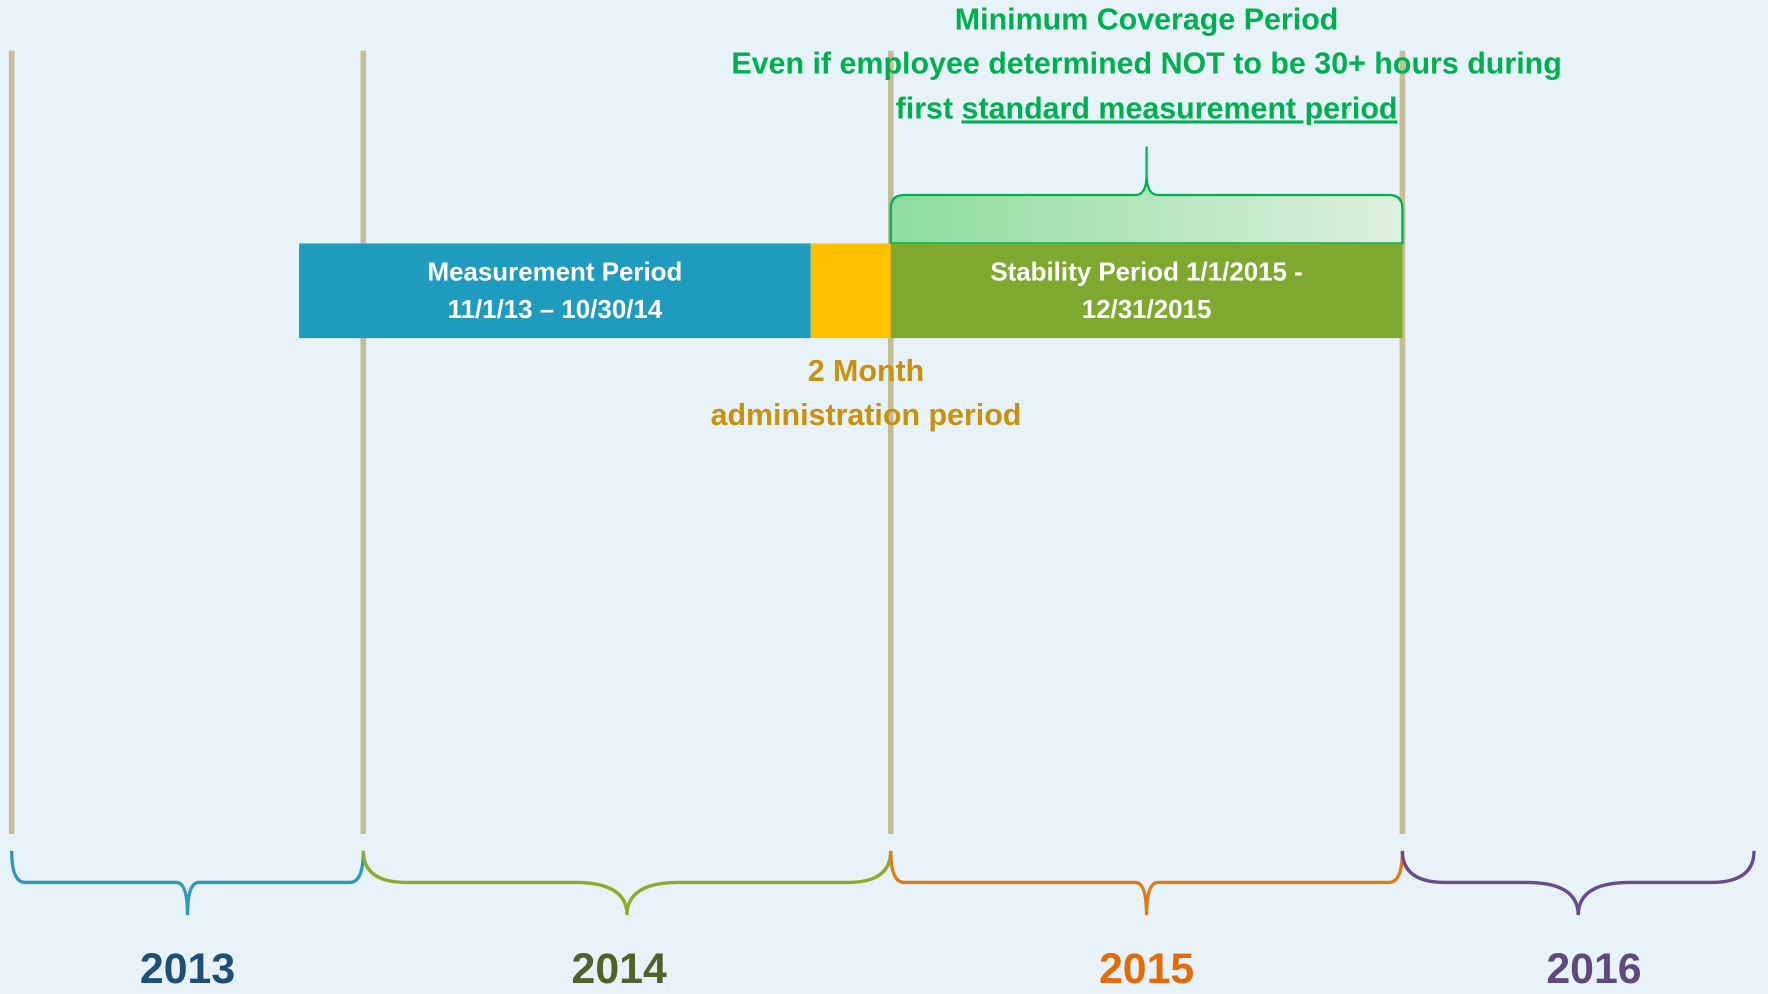  I want to click on administration-bar, so click(850, 291).